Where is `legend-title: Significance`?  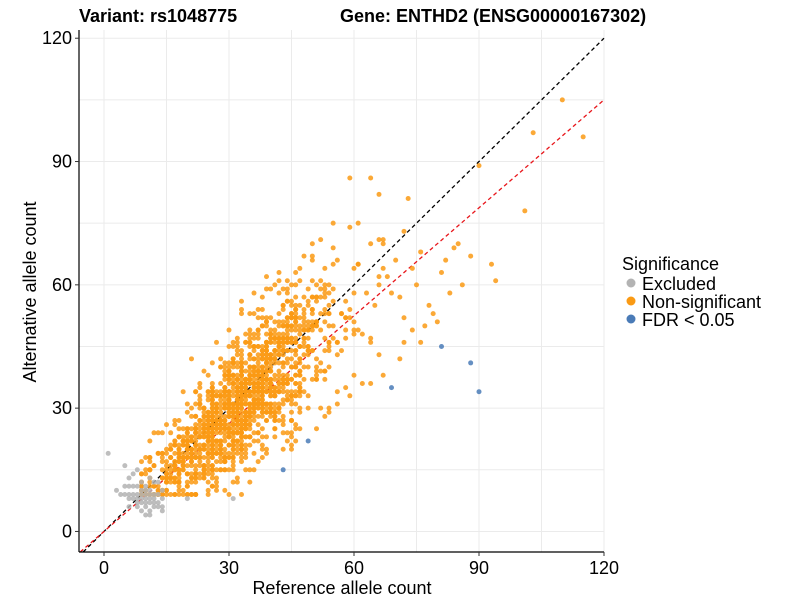 legend-title: Significance is located at coordinates (670, 264).